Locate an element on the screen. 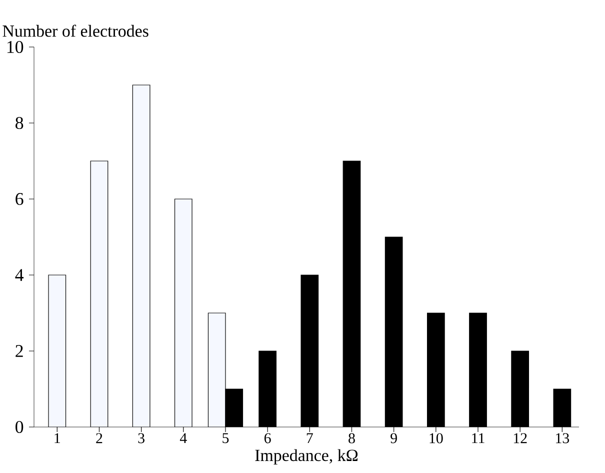  y-tick-label: 0 is located at coordinates (20, 427).